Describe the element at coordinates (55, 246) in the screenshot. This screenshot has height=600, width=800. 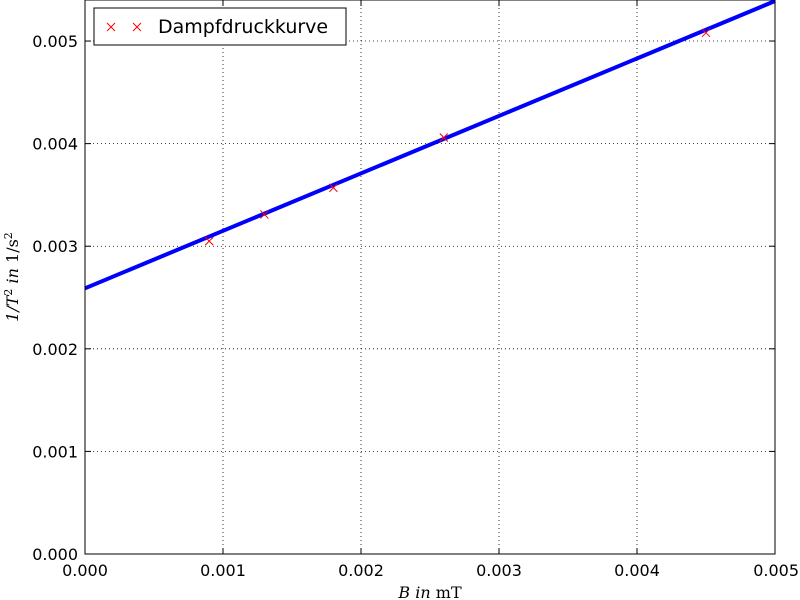
I see `y-tick-label: 0.003` at that location.